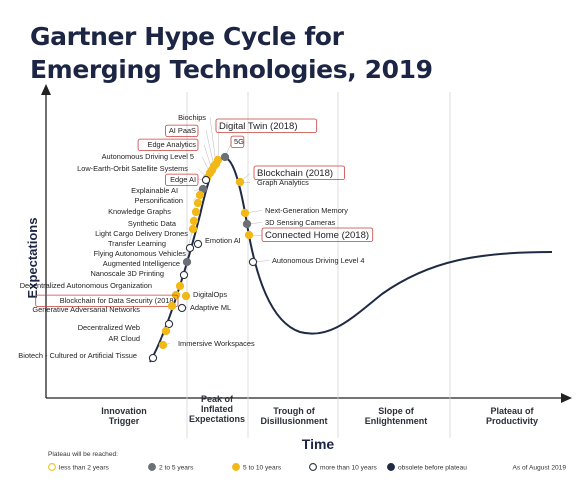  I want to click on y-axis-label: Expectations, so click(32, 258).